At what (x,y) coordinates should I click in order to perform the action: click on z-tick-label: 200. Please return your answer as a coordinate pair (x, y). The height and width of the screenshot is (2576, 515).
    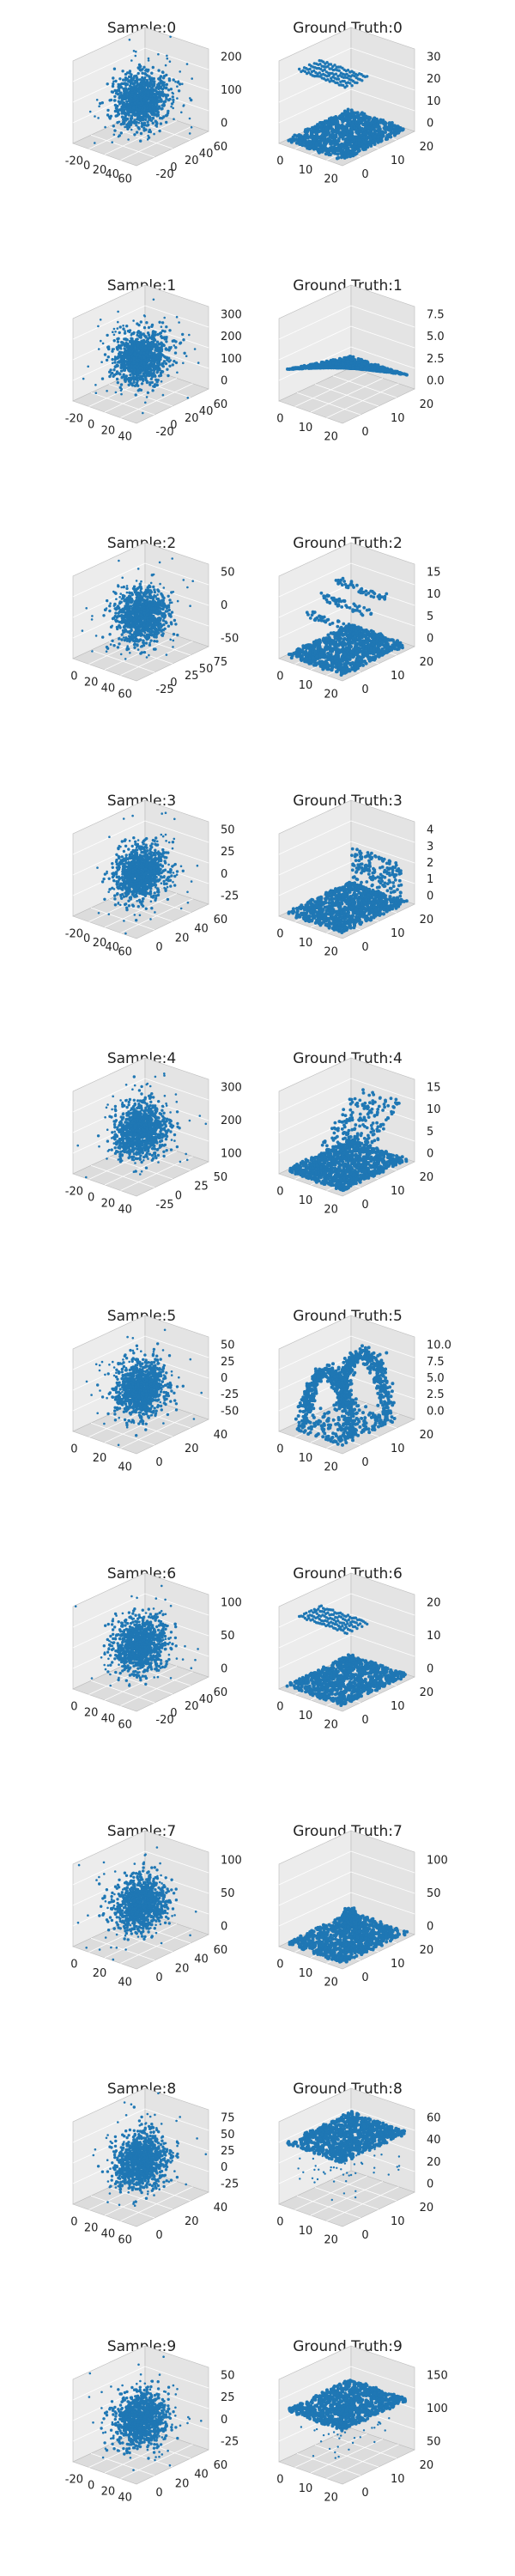
    Looking at the image, I should click on (231, 337).